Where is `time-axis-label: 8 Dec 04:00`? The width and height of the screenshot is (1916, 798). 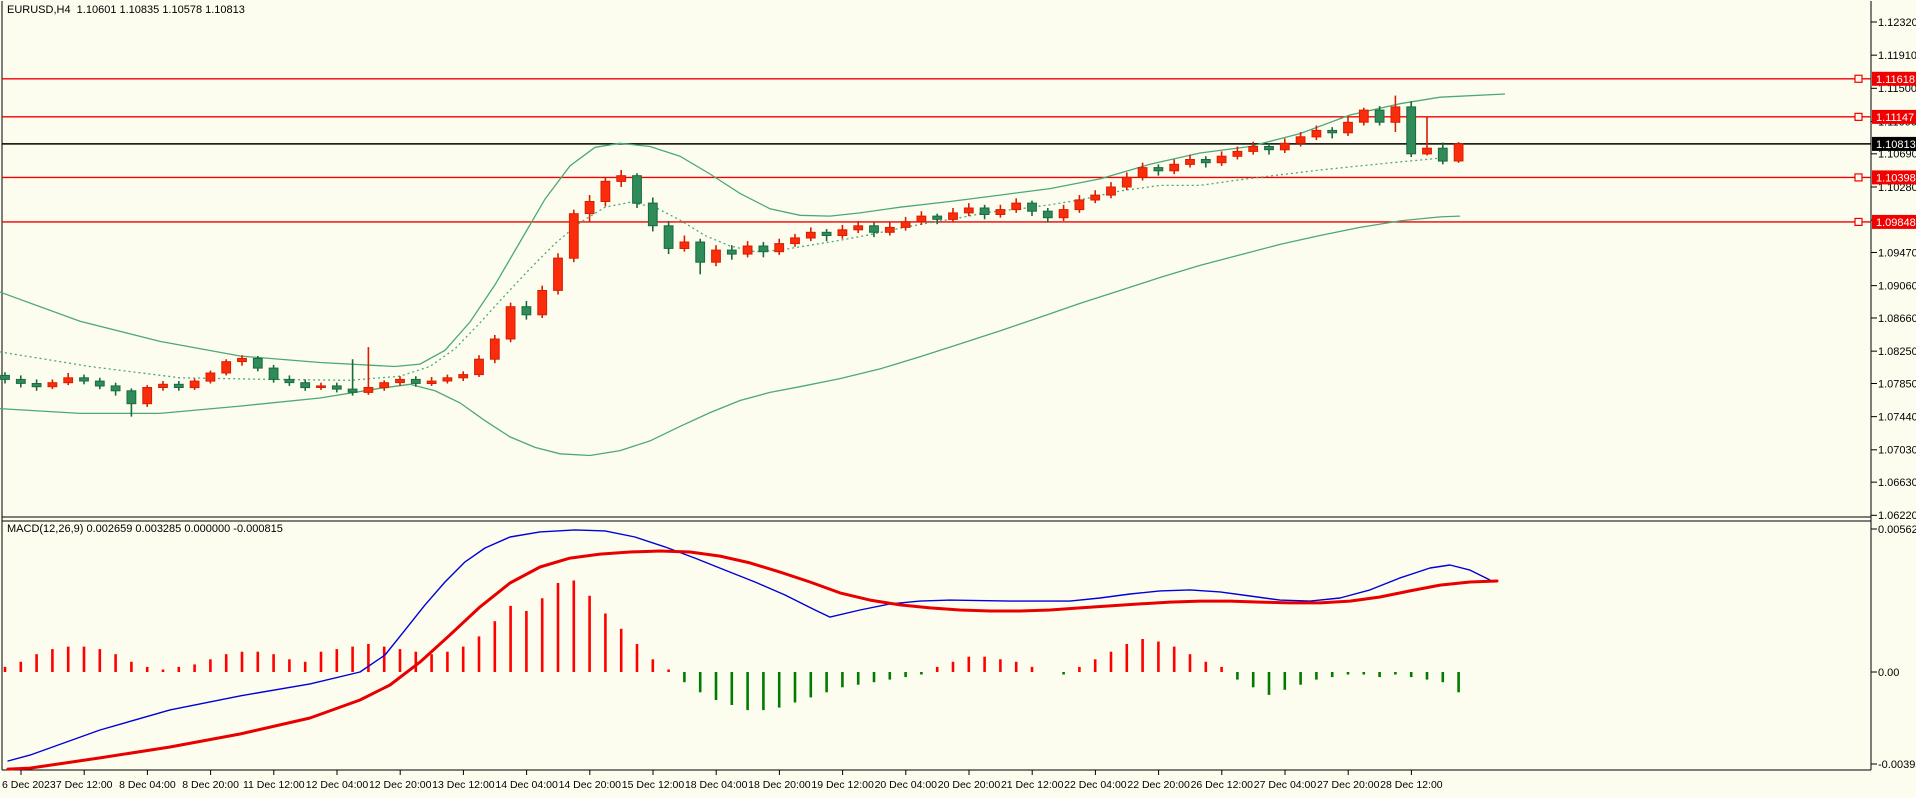 time-axis-label: 8 Dec 04:00 is located at coordinates (147, 785).